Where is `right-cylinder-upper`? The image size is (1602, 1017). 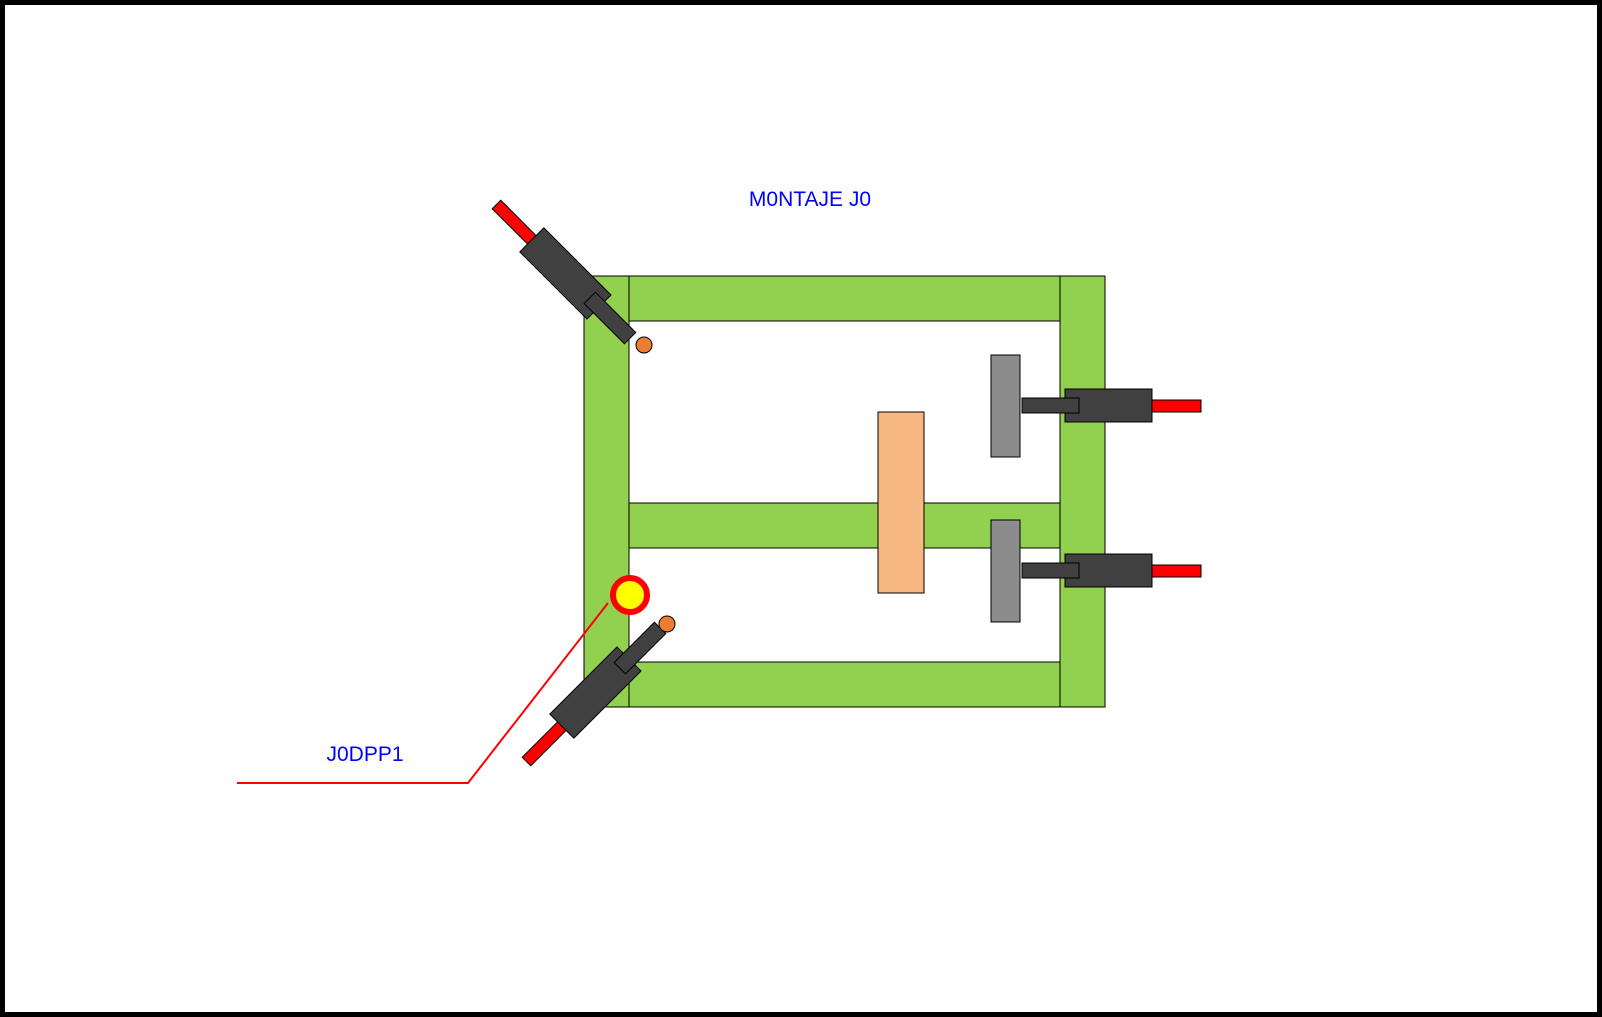 right-cylinder-upper is located at coordinates (1111, 405).